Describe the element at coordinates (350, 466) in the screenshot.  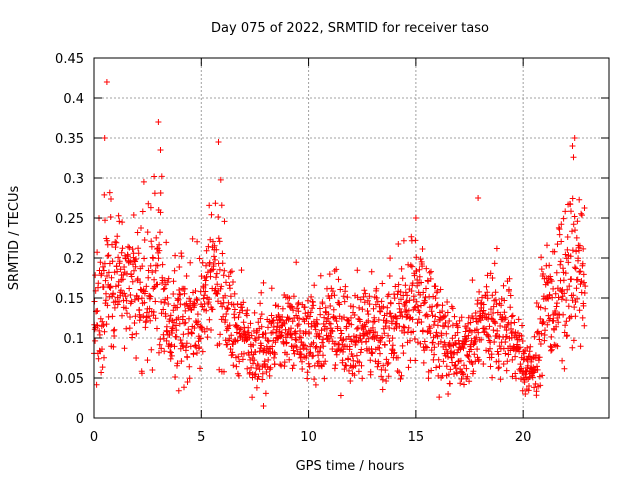
I see `x-axis-label: GPS time / hours` at that location.